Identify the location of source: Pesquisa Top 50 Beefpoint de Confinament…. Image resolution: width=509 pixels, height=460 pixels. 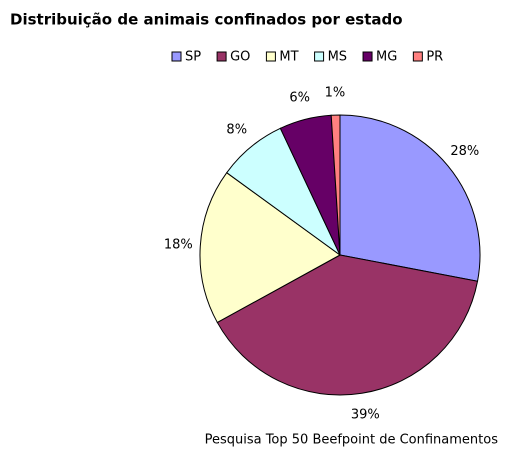
(352, 440).